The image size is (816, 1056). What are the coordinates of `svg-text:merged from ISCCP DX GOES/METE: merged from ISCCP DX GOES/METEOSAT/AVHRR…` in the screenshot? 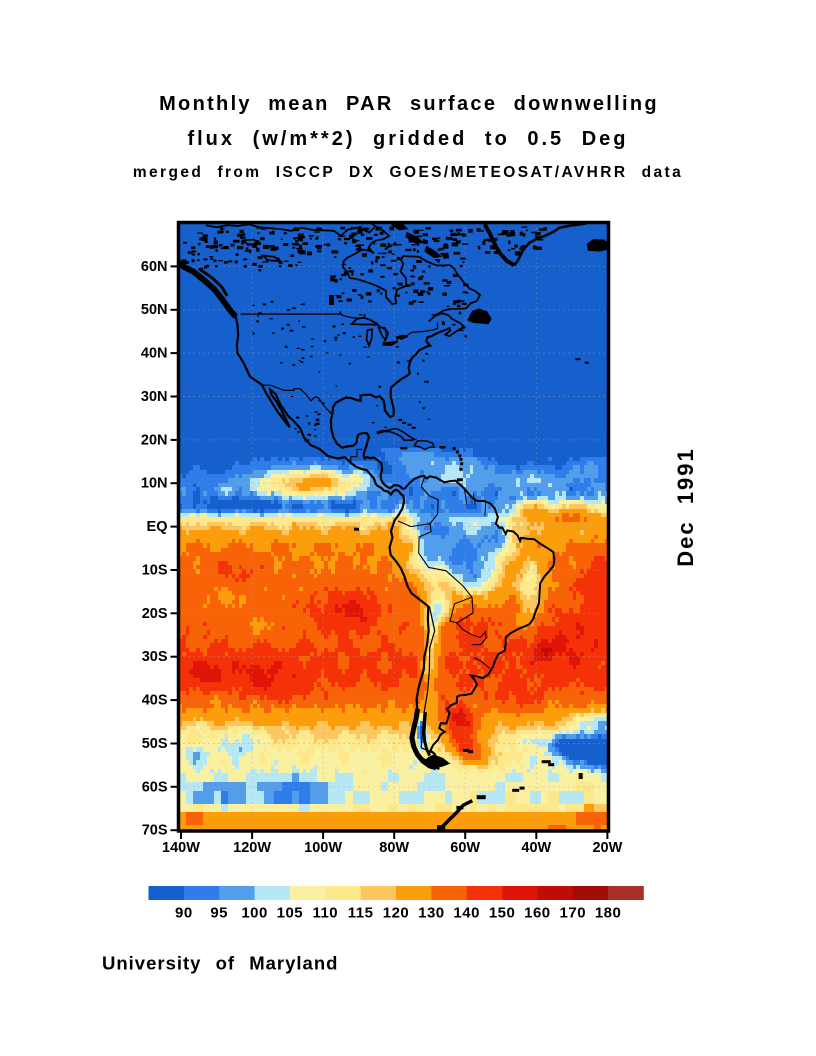 It's located at (408, 172).